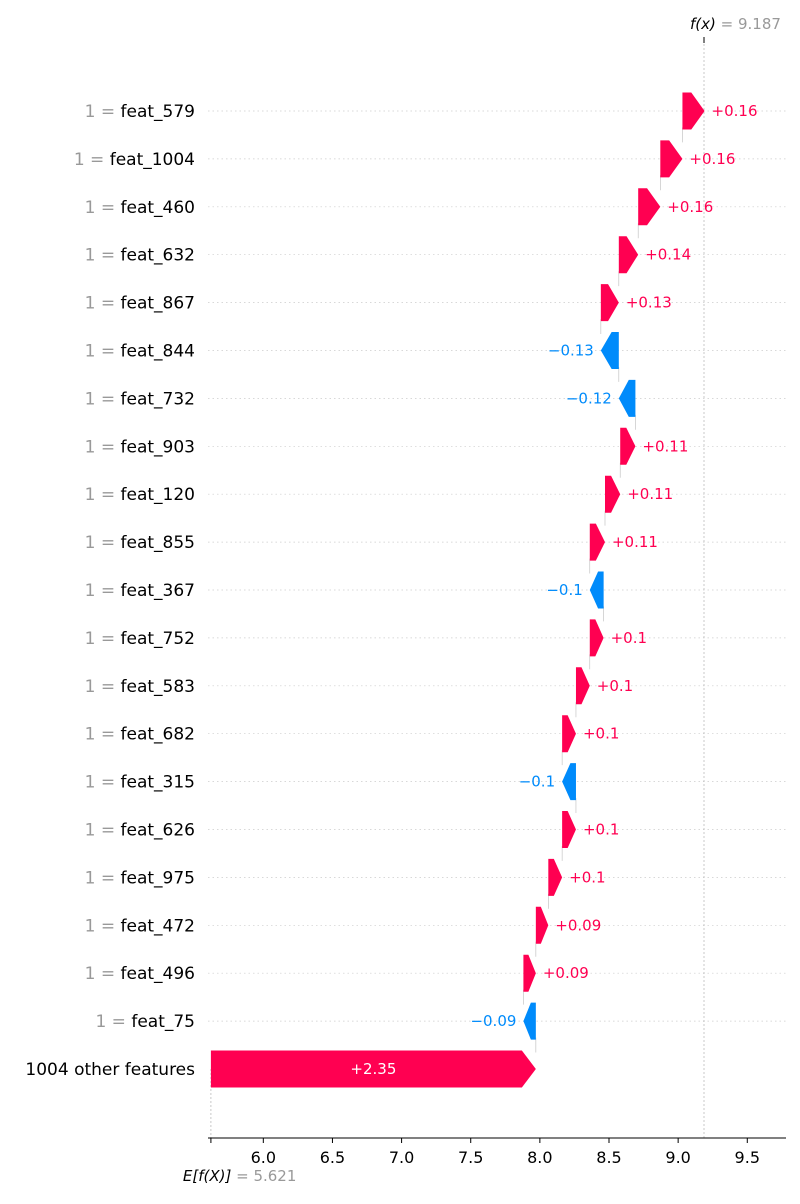  Describe the element at coordinates (158, 304) in the screenshot. I see `feature-name: feat_867` at that location.